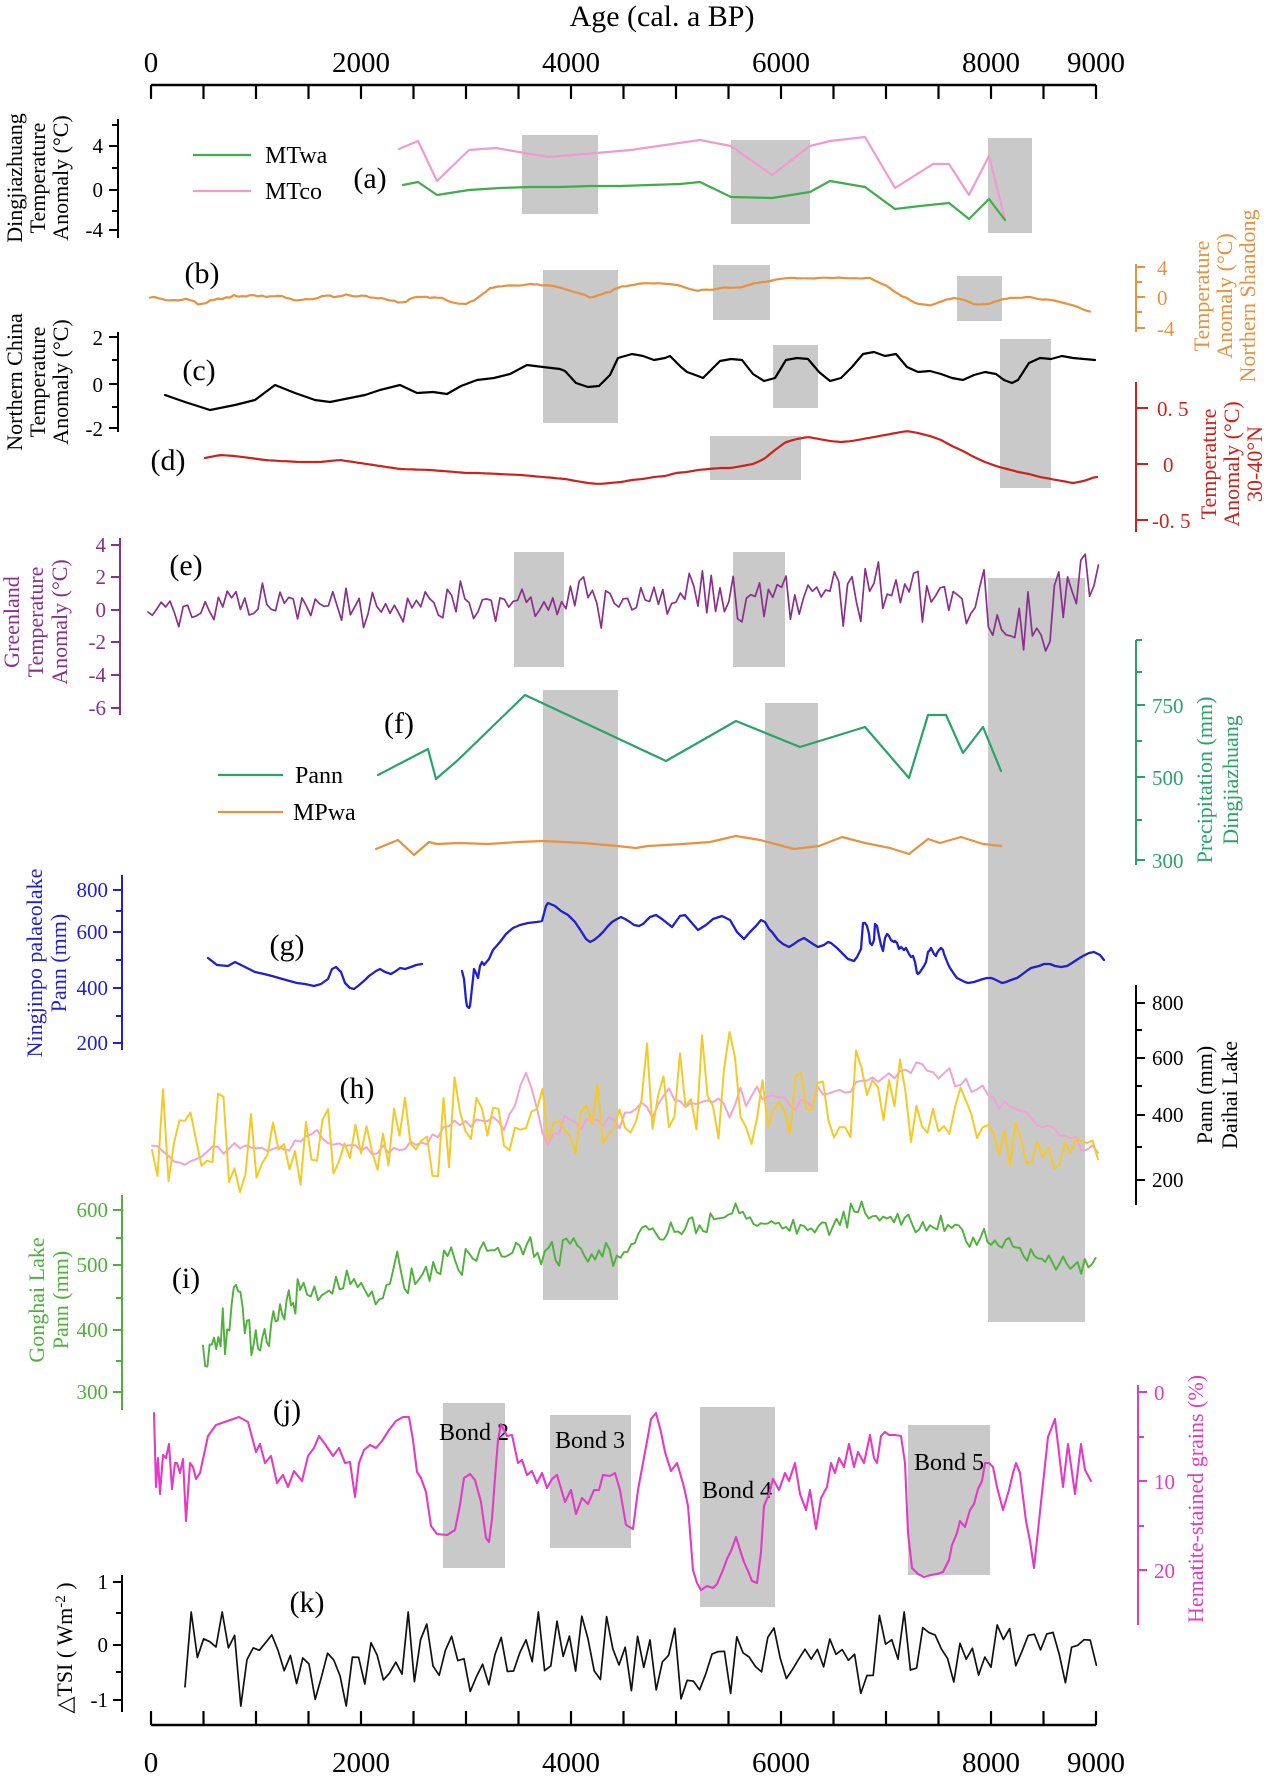  What do you see at coordinates (12, 622) in the screenshot?
I see `svg-text: Greenland` at bounding box center [12, 622].